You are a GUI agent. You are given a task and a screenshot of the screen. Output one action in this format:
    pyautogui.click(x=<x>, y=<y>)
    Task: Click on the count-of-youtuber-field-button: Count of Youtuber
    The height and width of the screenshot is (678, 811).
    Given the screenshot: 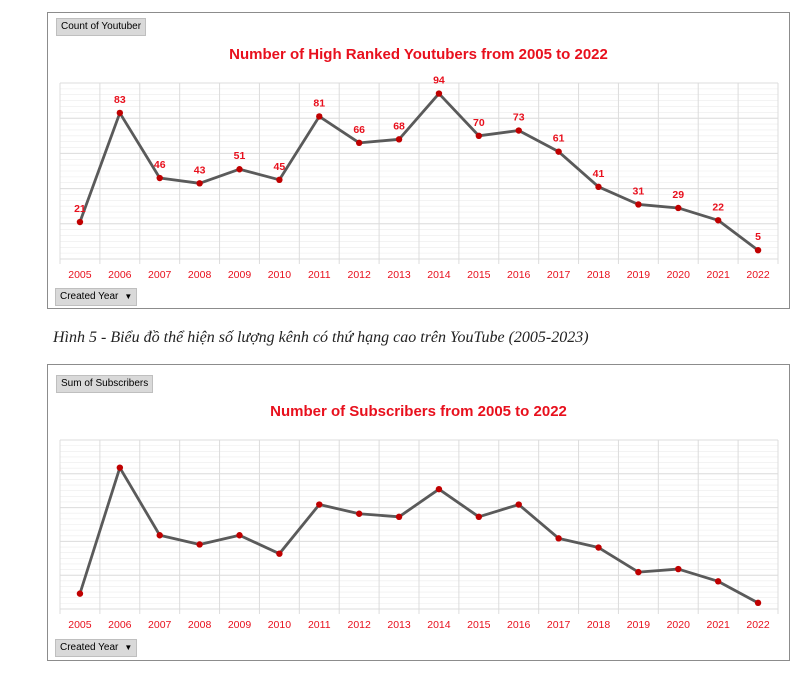 What is the action you would take?
    pyautogui.click(x=101, y=27)
    